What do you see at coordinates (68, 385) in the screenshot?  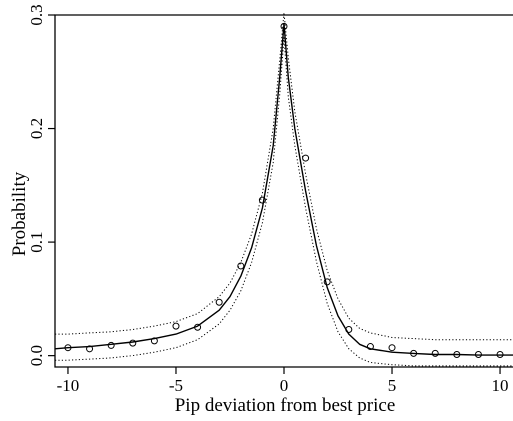 I see `x-tick-label: -10` at bounding box center [68, 385].